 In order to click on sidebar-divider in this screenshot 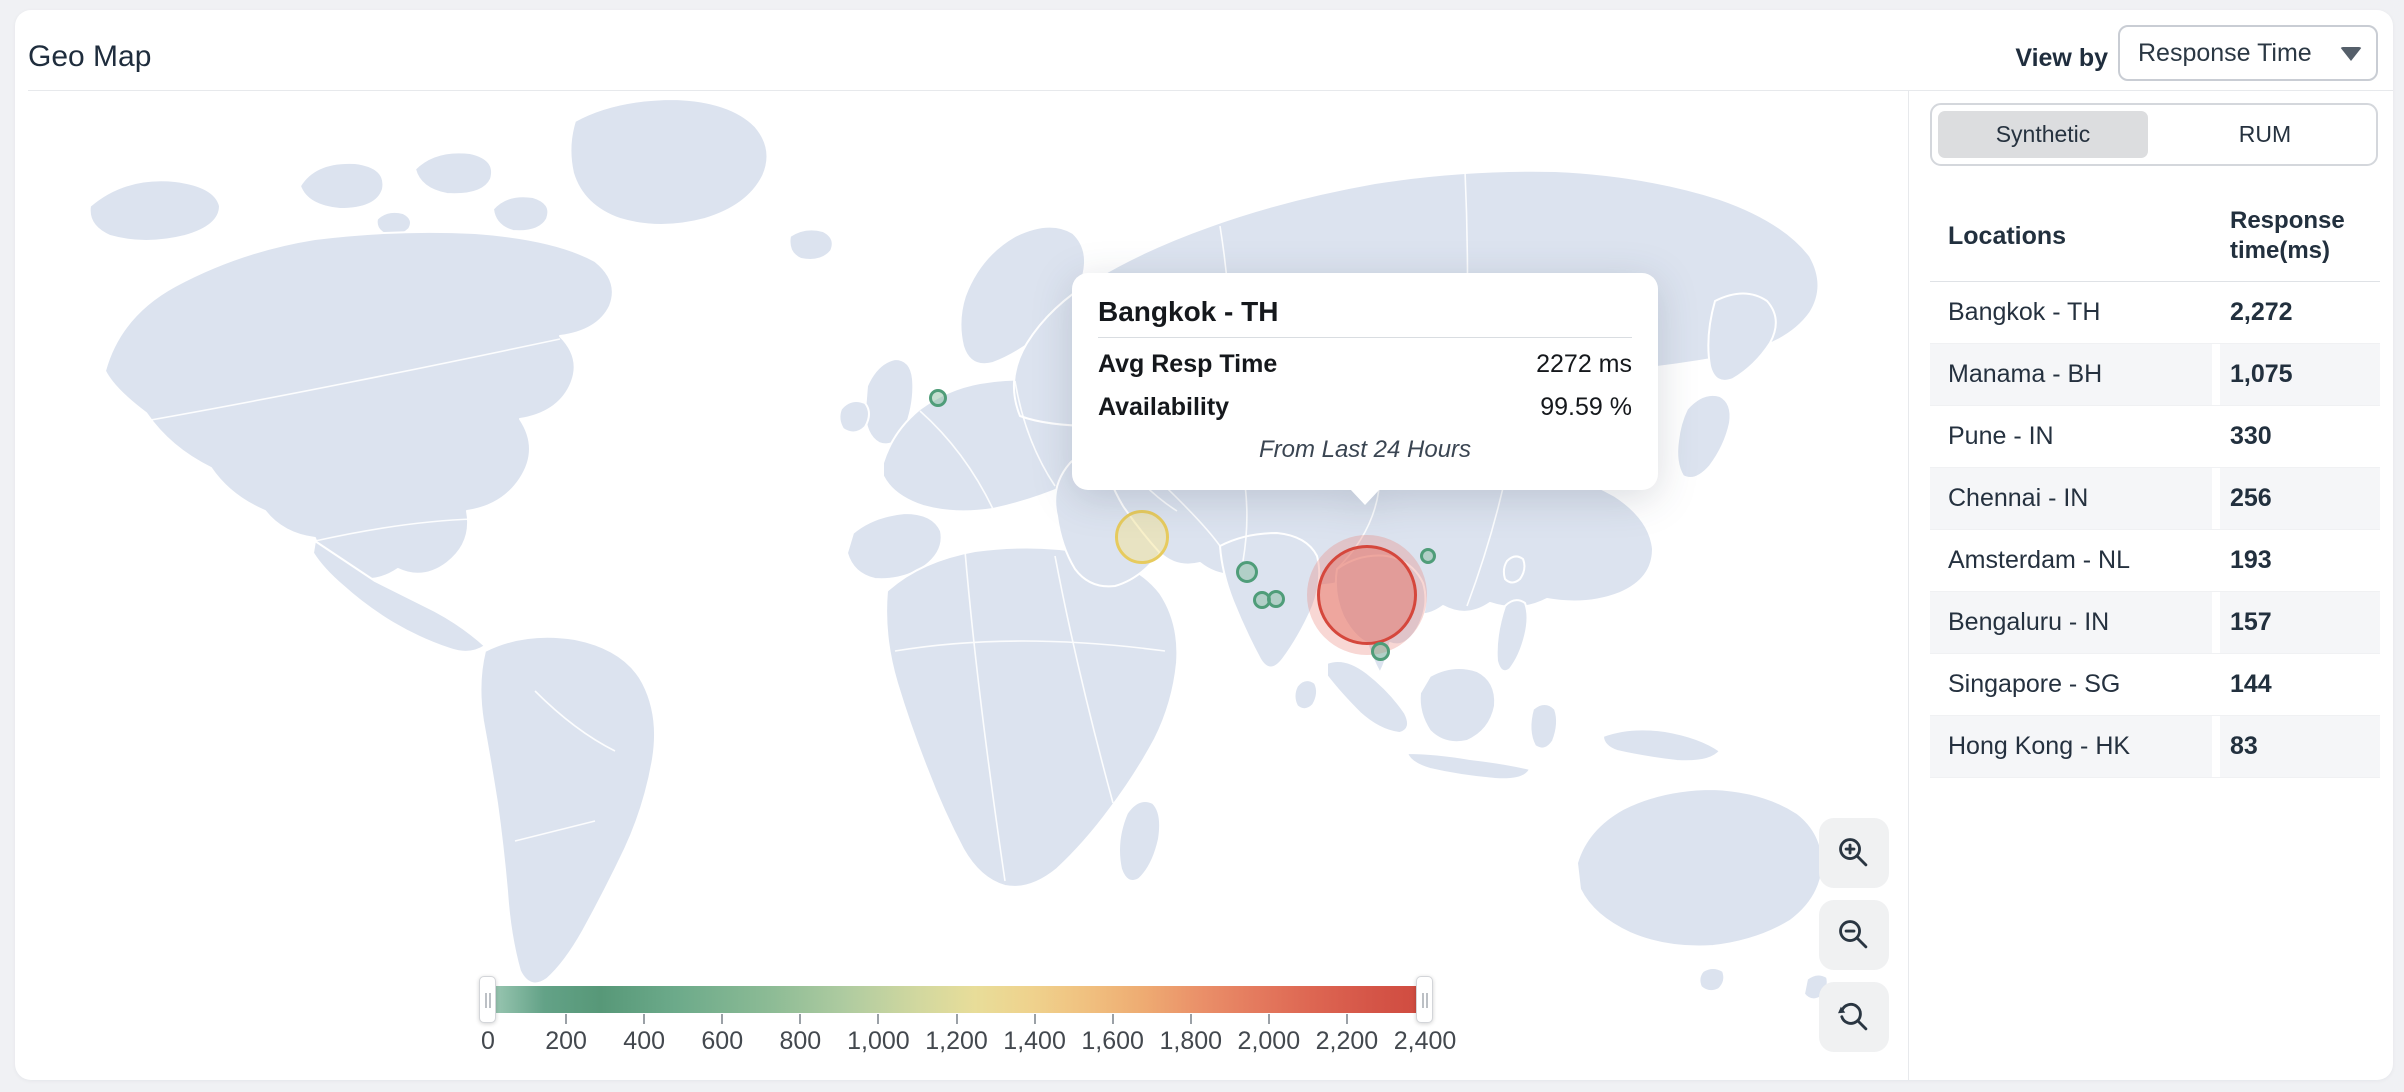, I will do `click(1908, 585)`.